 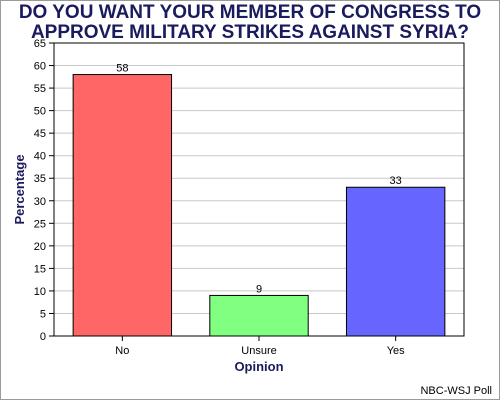 What do you see at coordinates (40, 269) in the screenshot?
I see `y-tick-label: 15` at bounding box center [40, 269].